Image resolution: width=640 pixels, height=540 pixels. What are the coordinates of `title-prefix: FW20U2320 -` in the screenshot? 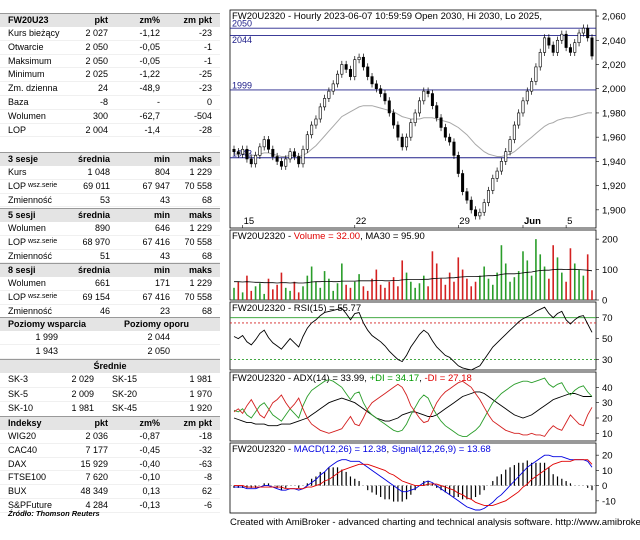 It's located at (263, 236).